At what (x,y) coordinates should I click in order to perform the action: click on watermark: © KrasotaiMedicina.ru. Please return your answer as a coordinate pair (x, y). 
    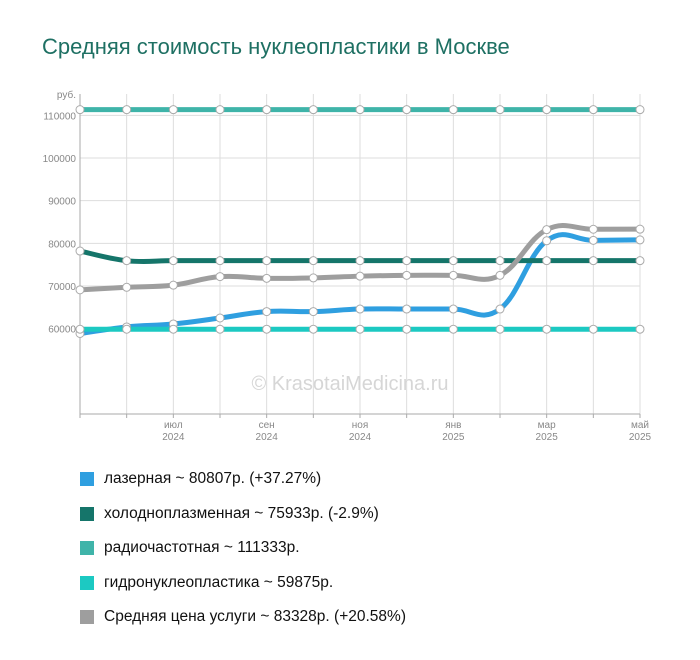
    Looking at the image, I should click on (349, 384).